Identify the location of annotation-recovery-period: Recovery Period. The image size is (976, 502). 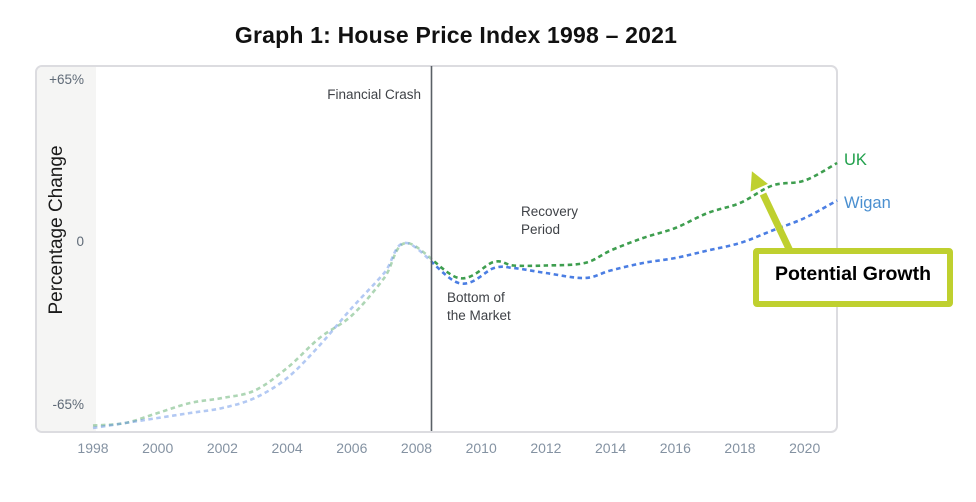
(549, 221).